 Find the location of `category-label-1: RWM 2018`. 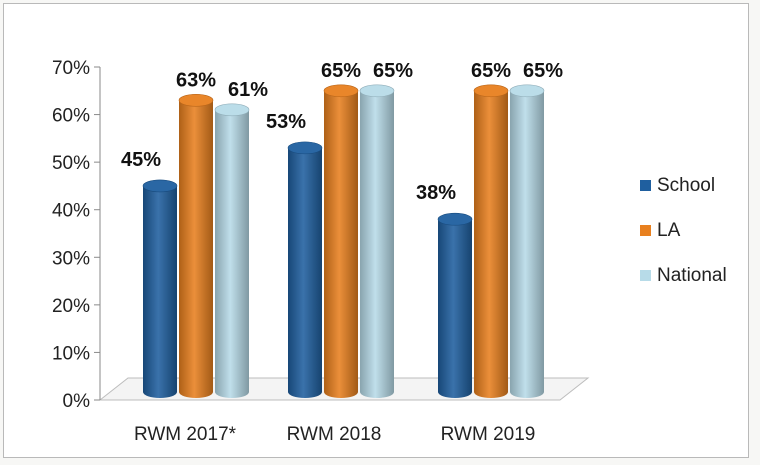

category-label-1: RWM 2018 is located at coordinates (334, 434).